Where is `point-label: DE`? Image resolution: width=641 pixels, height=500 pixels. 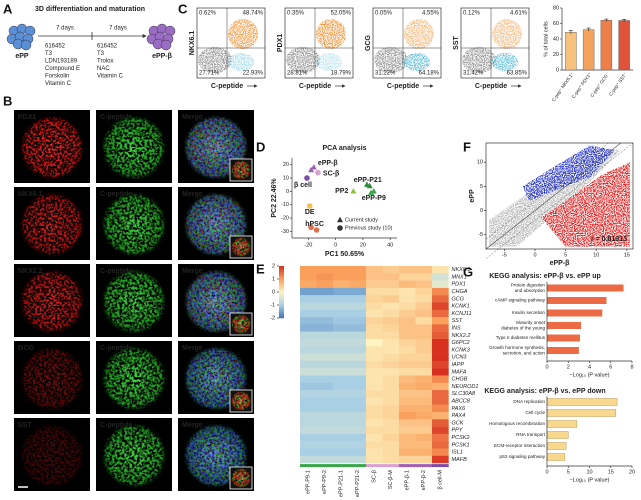
point-label: DE is located at coordinates (310, 212).